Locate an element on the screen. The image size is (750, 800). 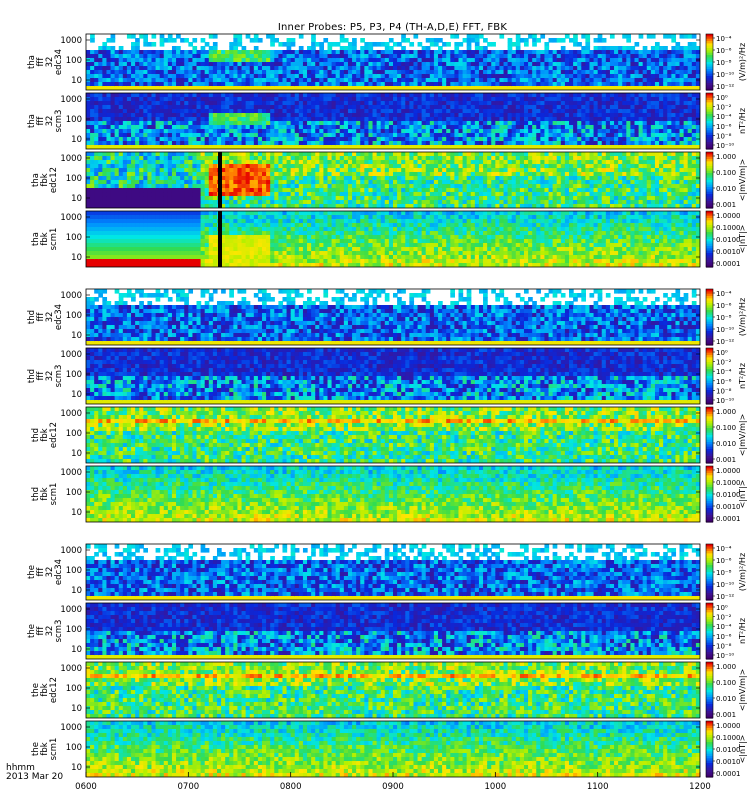
date-label: 2013 Mar 20 is located at coordinates (34, 777).